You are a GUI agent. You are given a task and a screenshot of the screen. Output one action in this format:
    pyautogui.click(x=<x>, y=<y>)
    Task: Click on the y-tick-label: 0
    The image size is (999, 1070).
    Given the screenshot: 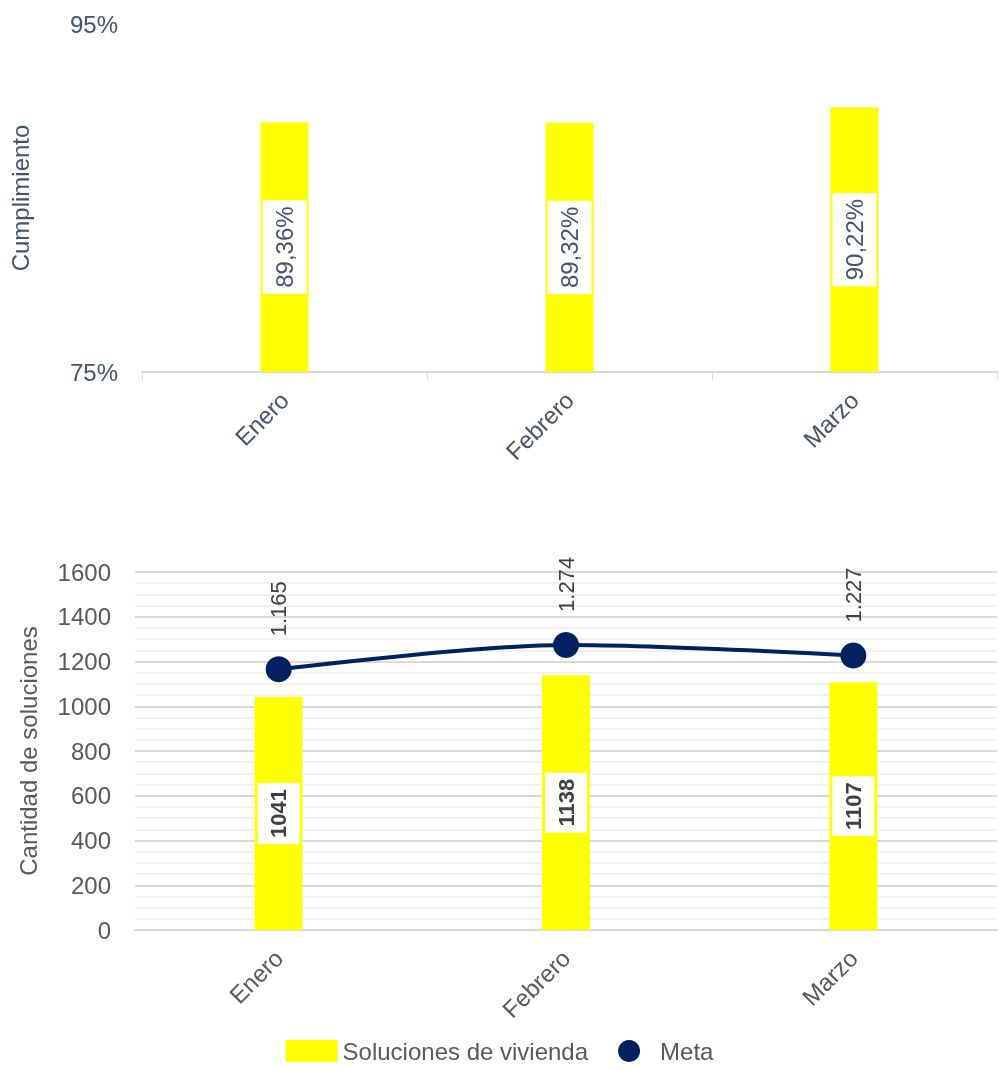 What is the action you would take?
    pyautogui.click(x=104, y=930)
    